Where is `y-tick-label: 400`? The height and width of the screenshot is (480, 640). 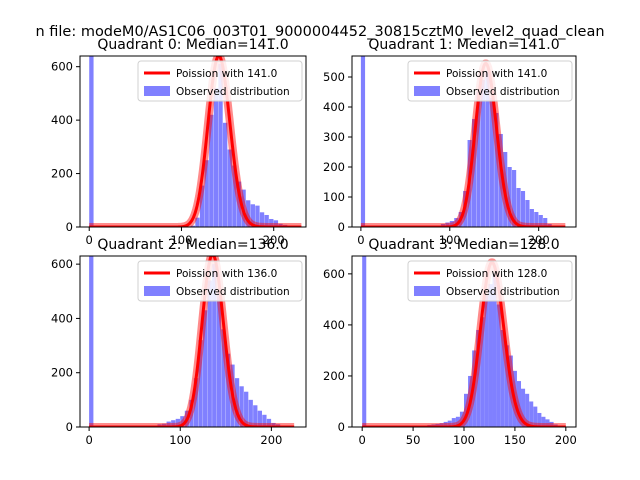 y-tick-label: 400 is located at coordinates (62, 318).